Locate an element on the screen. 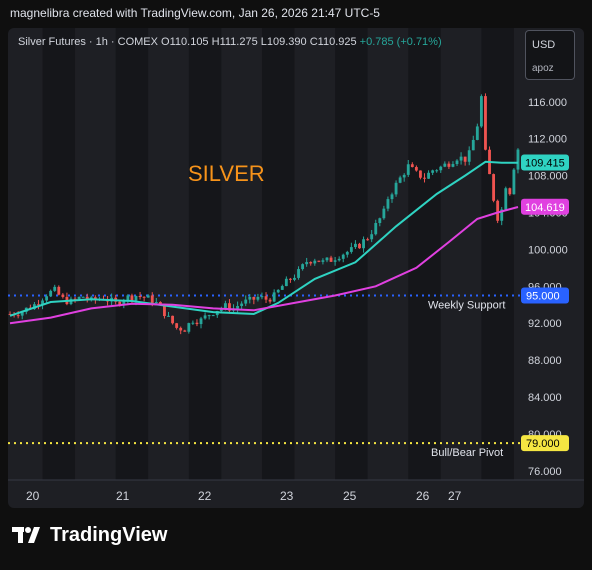 The height and width of the screenshot is (570, 592). y-tick-label: 84.000 is located at coordinates (545, 398).